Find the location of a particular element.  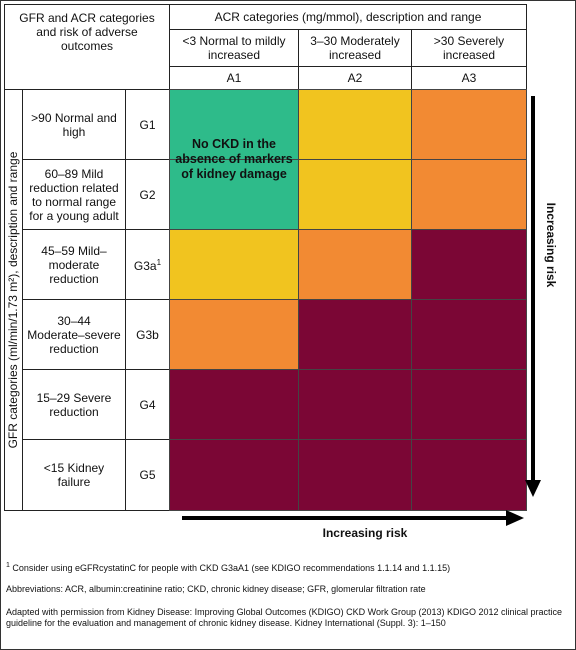

gfr-code-g5: G5 is located at coordinates (147, 475).